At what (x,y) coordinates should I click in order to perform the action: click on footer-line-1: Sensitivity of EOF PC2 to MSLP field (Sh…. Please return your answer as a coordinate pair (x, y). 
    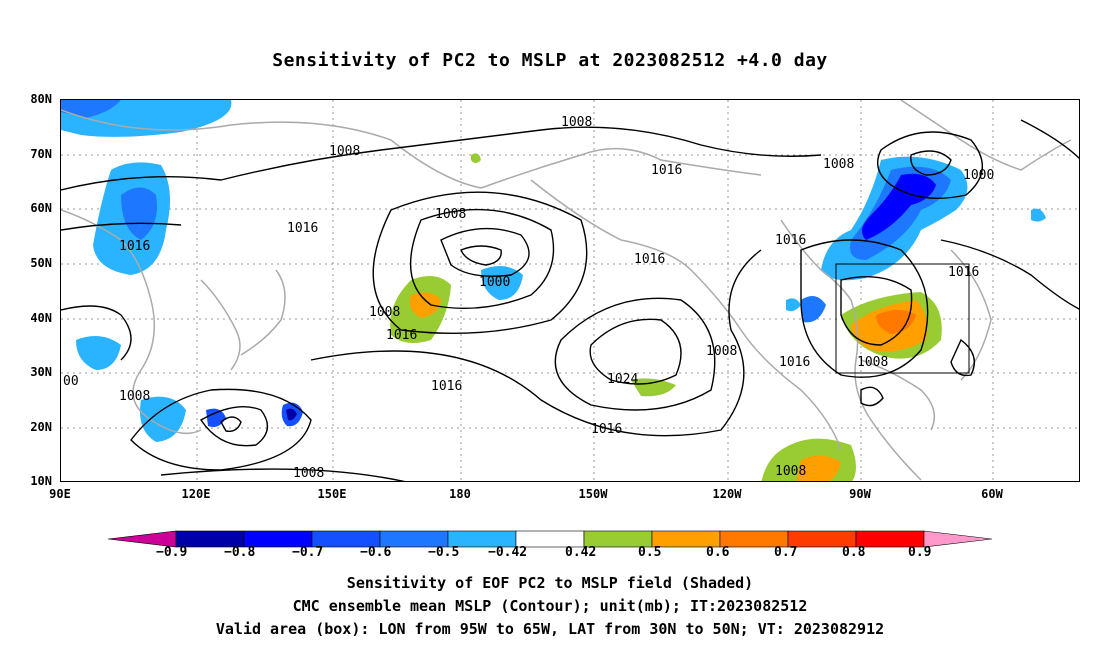
    Looking at the image, I should click on (550, 583).